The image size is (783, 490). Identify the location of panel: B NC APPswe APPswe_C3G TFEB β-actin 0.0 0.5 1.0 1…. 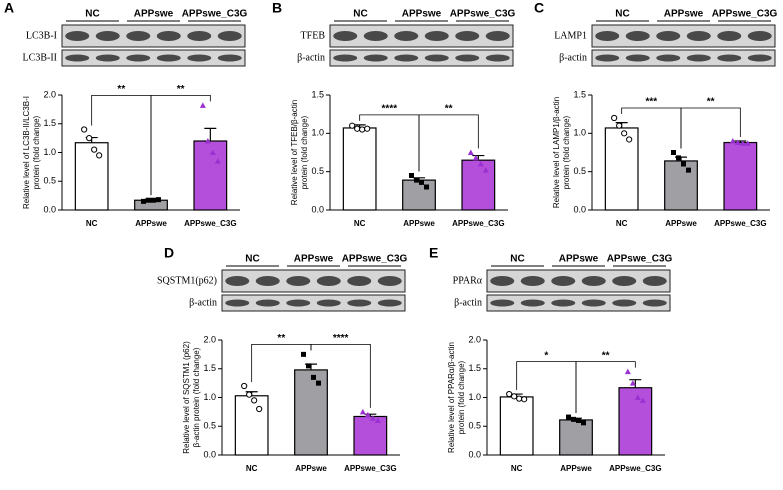
(394, 114).